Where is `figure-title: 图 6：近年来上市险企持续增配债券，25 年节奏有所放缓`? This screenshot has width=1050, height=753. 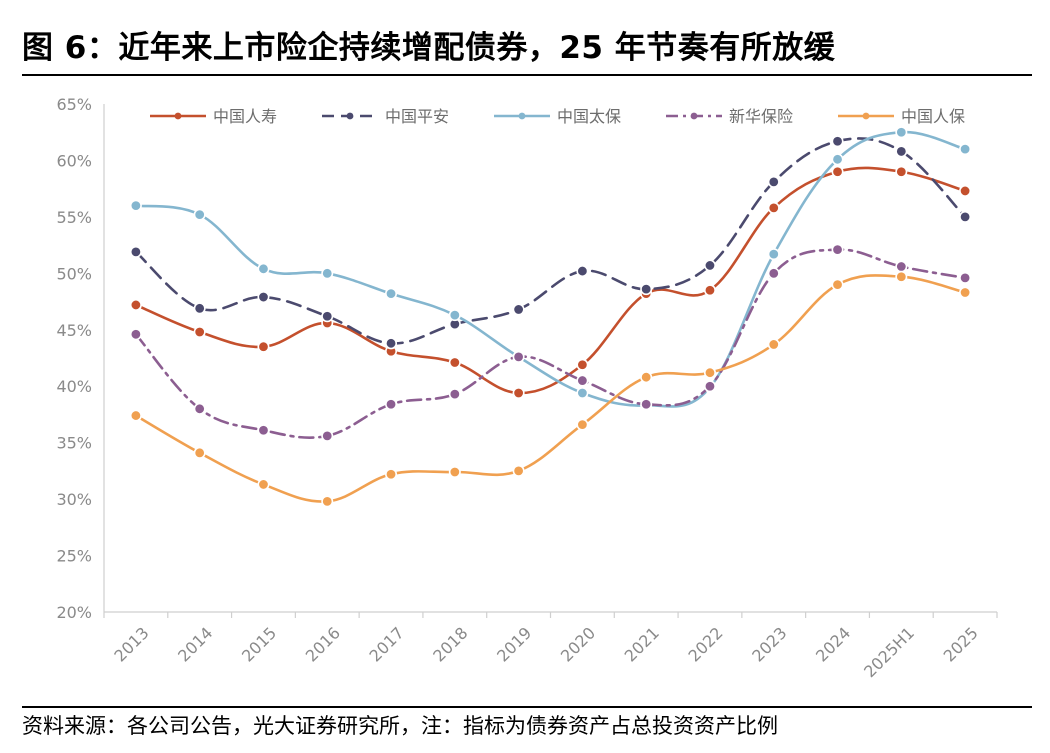
figure-title: 图 6：近年来上市险企持续增配债券，25 年节奏有所放缓 is located at coordinates (429, 48).